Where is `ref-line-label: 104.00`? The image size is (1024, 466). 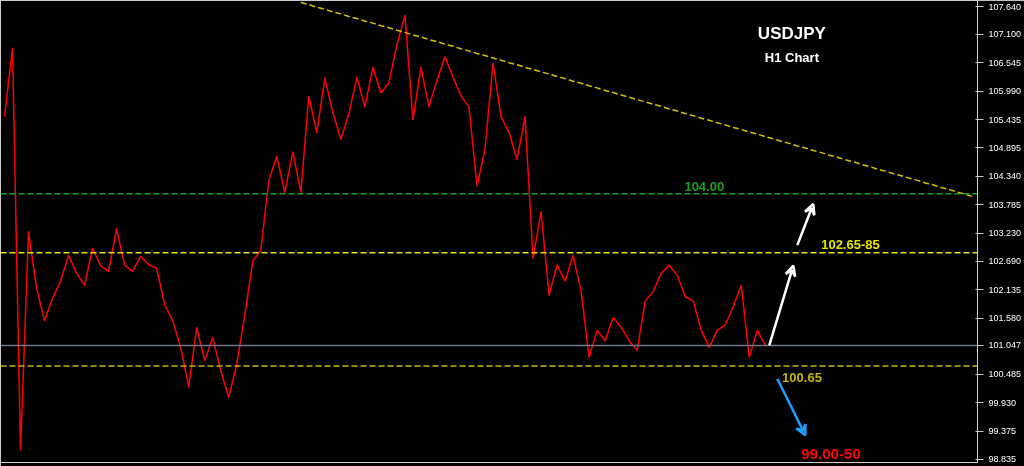 ref-line-label: 104.00 is located at coordinates (704, 186).